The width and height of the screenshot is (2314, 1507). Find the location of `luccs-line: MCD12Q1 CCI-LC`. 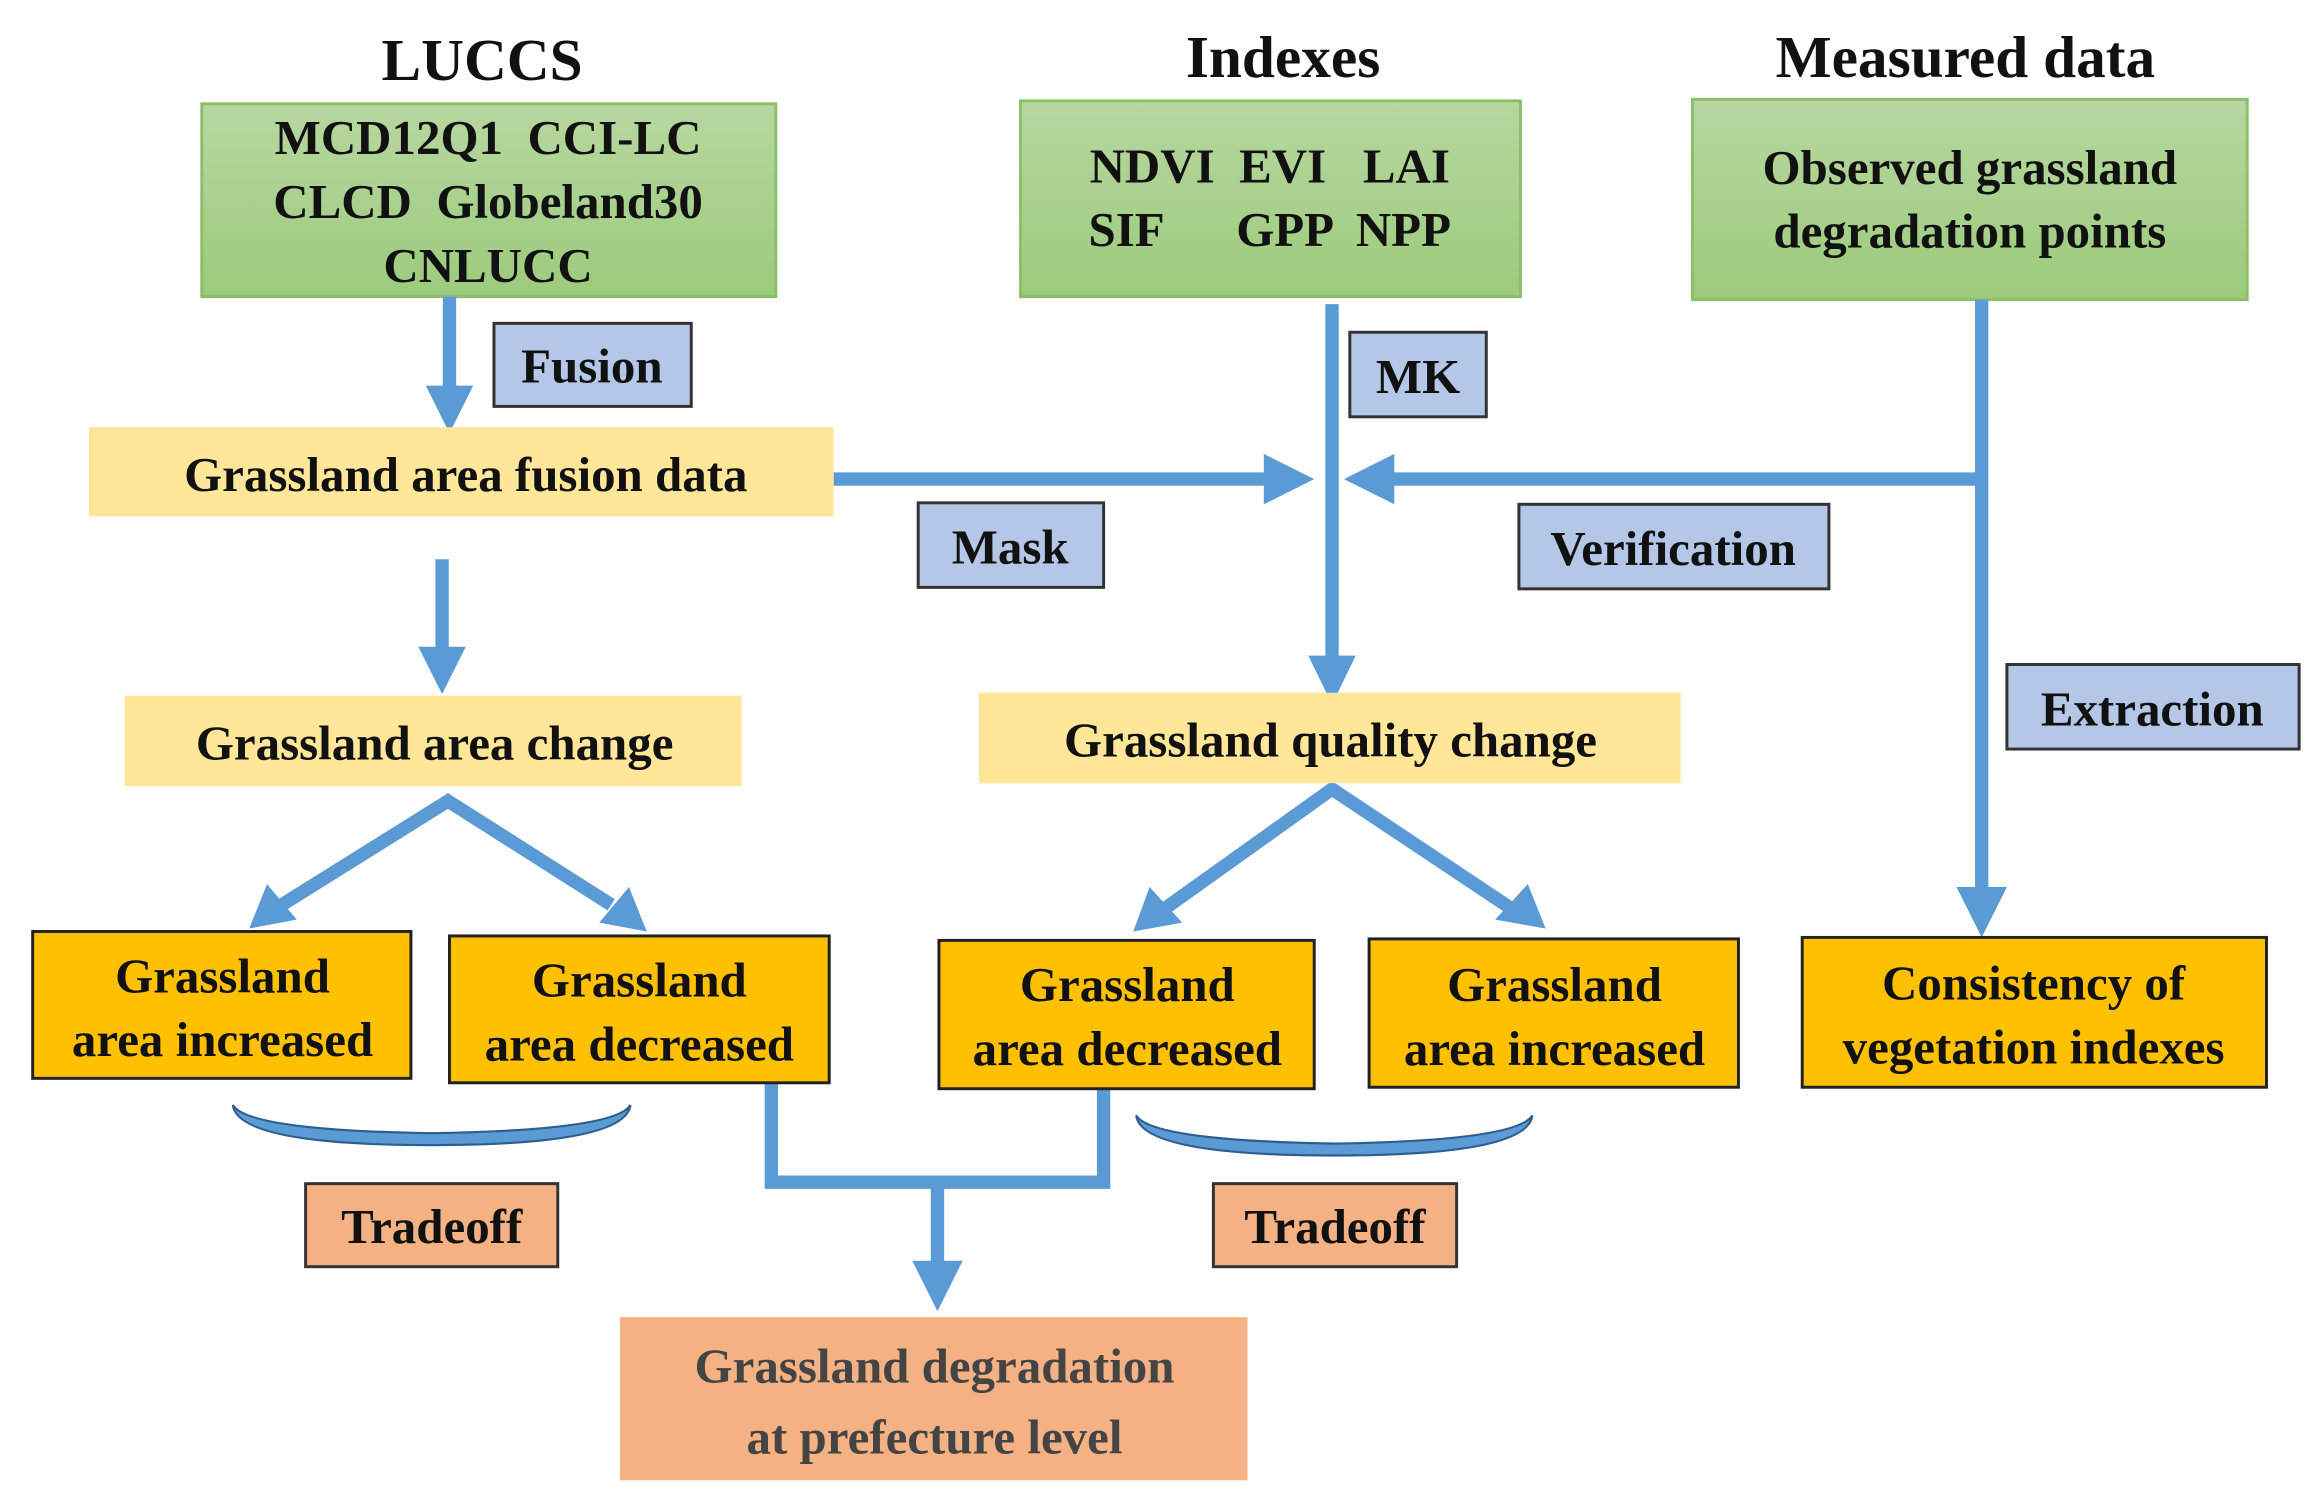

luccs-line: MCD12Q1 CCI-LC is located at coordinates (488, 137).